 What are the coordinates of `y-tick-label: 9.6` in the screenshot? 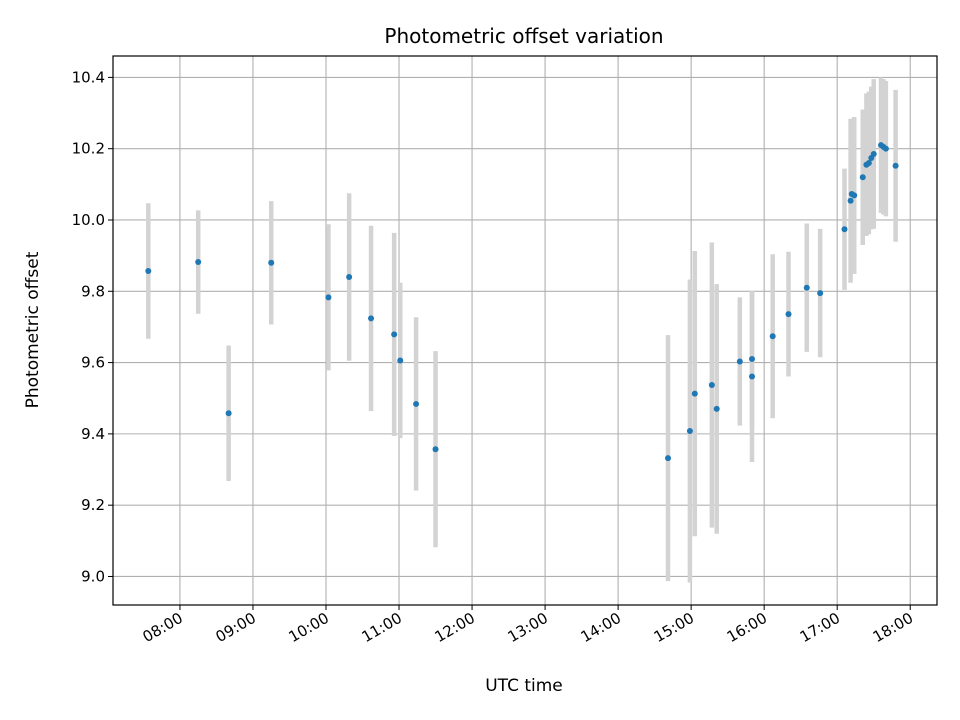 It's located at (93, 363).